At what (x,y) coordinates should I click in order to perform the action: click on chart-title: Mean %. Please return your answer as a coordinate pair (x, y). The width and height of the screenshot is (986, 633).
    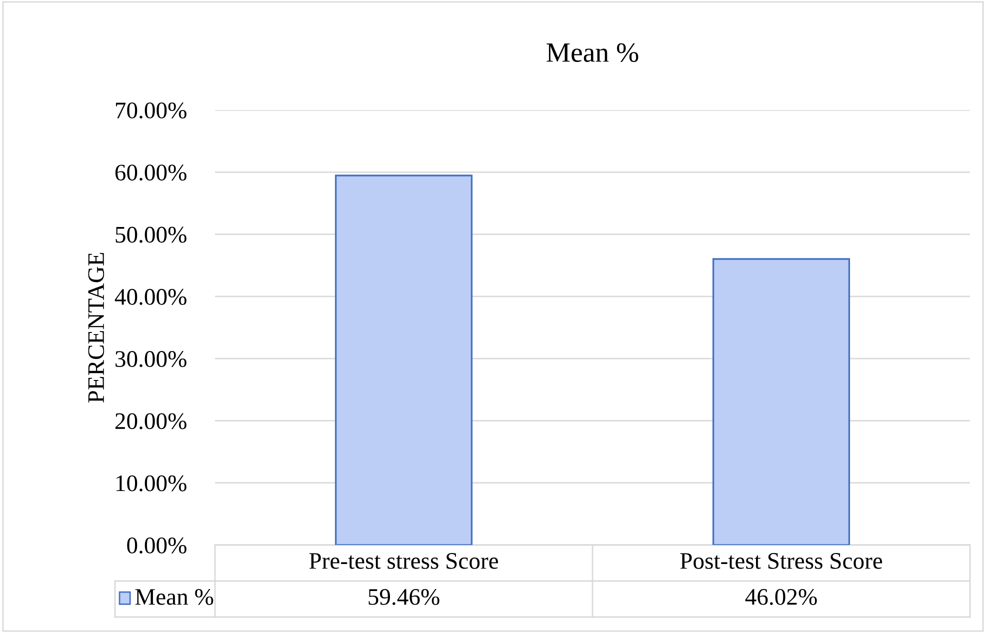
    Looking at the image, I should click on (592, 52).